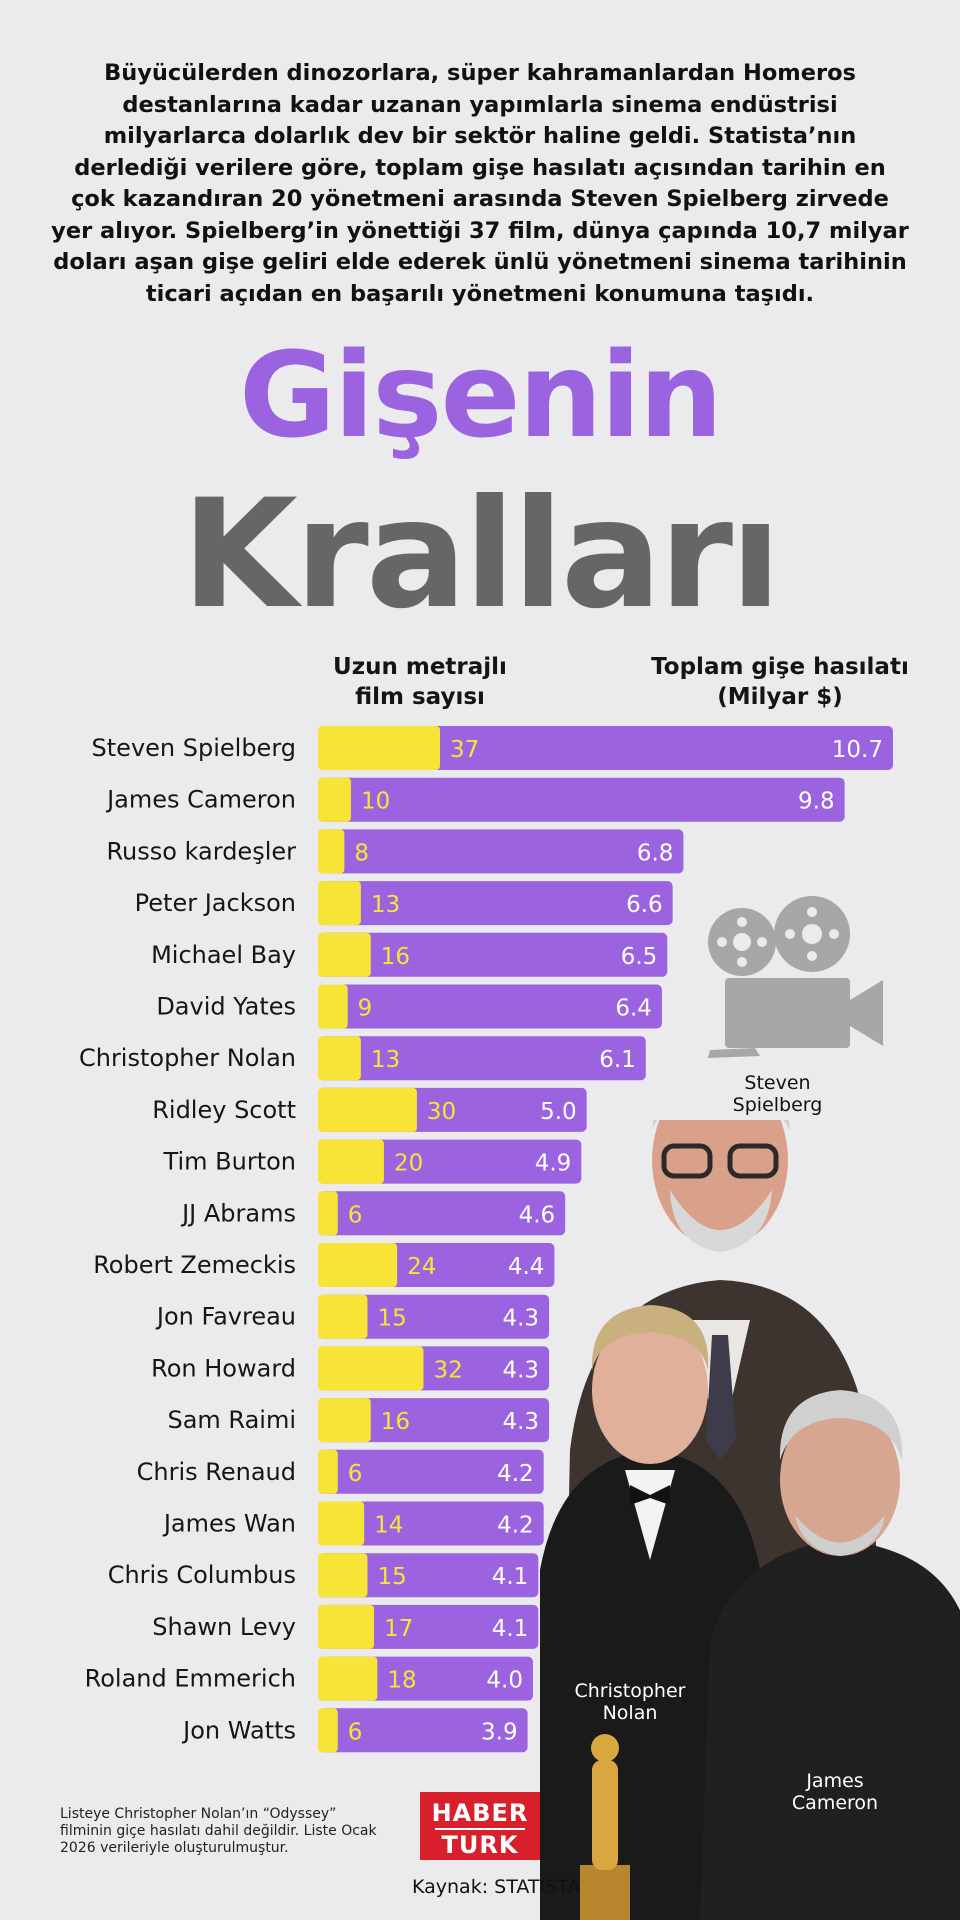 This screenshot has width=960, height=1920. Describe the element at coordinates (480, 1813) in the screenshot. I see `logo-line-1: HABER` at that location.